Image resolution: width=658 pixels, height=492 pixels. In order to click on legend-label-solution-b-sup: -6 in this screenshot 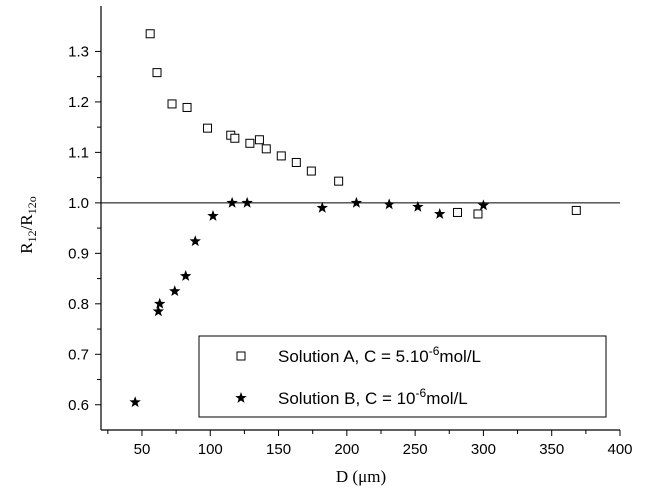, I will do `click(421, 393)`.